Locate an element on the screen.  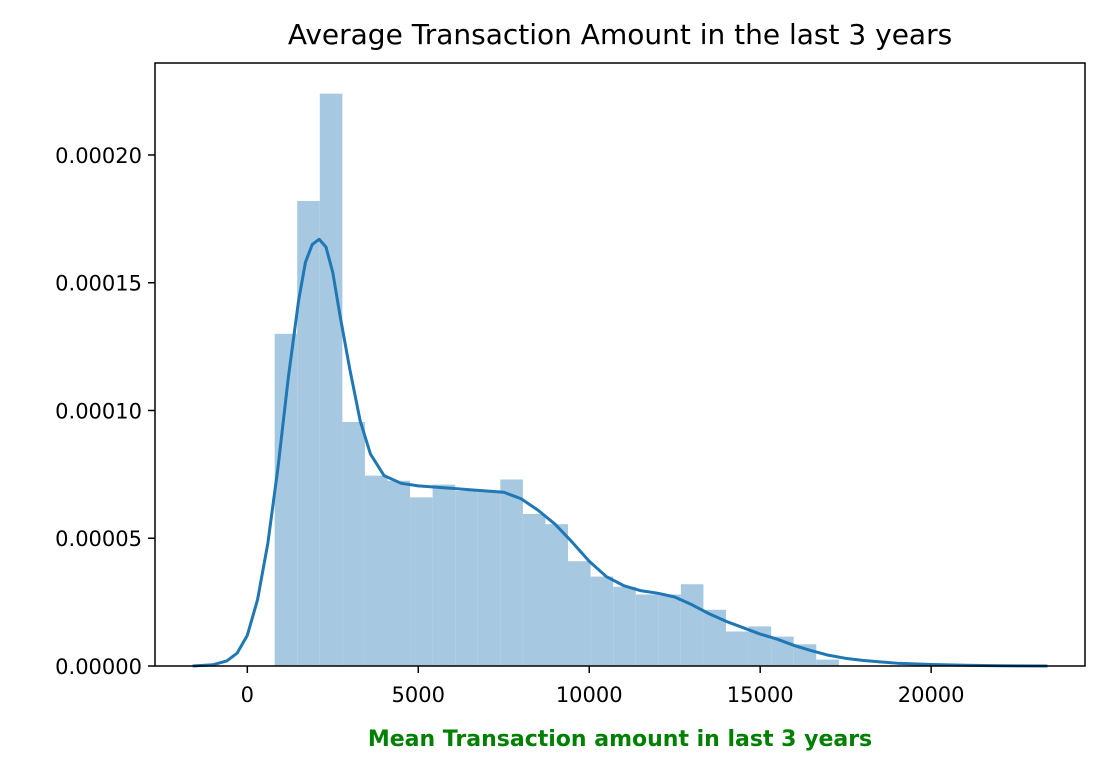
x-tick-label: 10000 is located at coordinates (589, 695).